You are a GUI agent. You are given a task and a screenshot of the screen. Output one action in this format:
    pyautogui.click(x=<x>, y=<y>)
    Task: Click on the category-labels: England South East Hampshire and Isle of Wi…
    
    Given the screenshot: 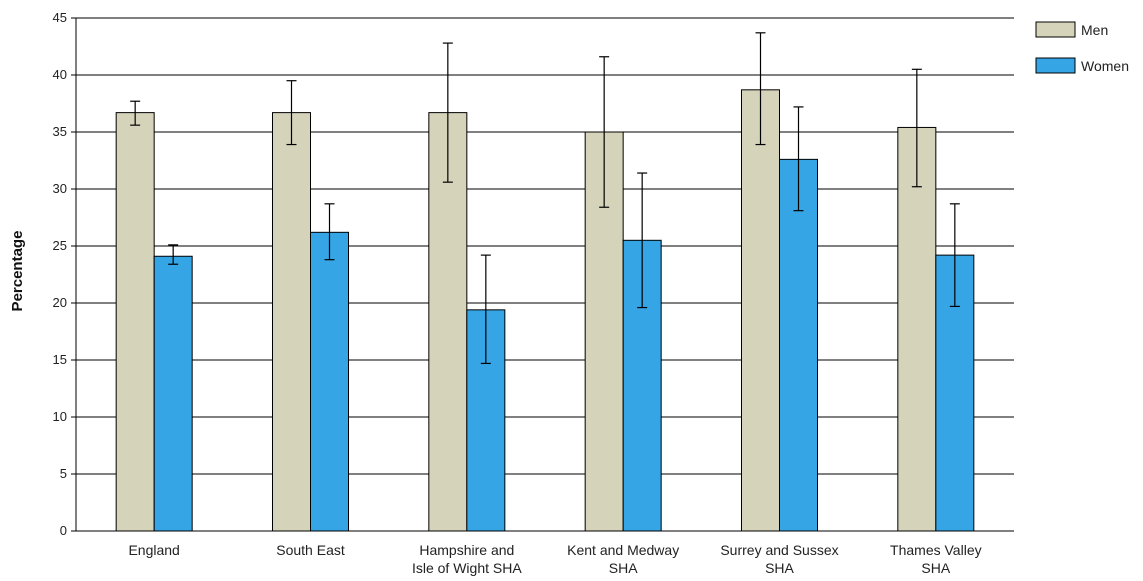 What is the action you would take?
    pyautogui.click(x=554, y=559)
    